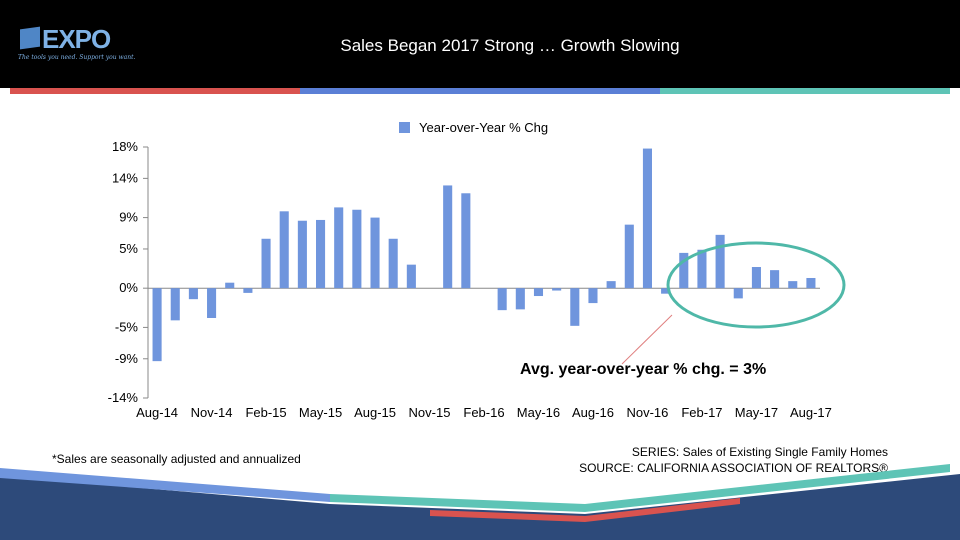 The width and height of the screenshot is (960, 540). What do you see at coordinates (77, 57) in the screenshot?
I see `logo-tagline: The tools you need. Support you want.` at bounding box center [77, 57].